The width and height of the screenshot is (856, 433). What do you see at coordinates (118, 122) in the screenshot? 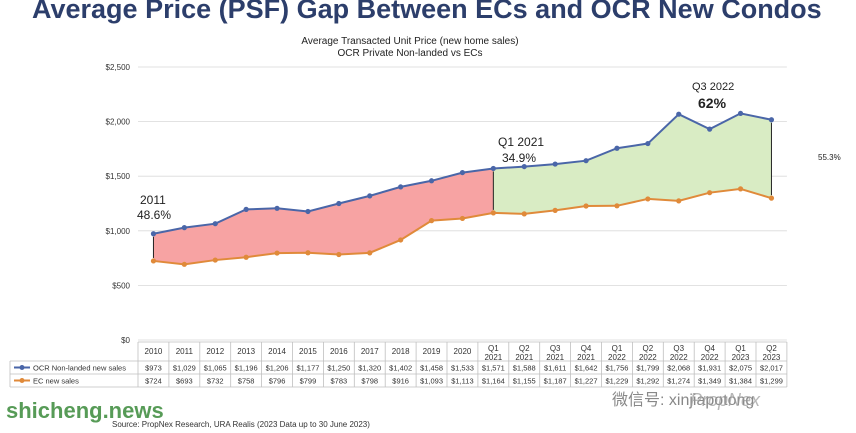
I see `y-tick-label: $2,000` at bounding box center [118, 122].